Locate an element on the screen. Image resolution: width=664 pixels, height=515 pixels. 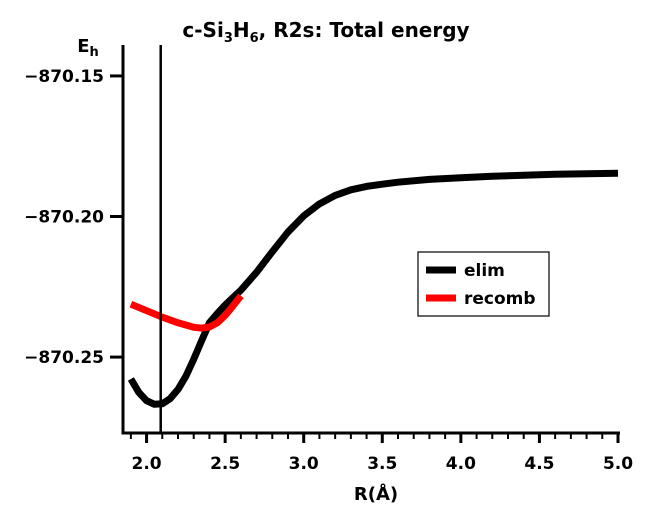
x-tick-label: 3.0 is located at coordinates (304, 464).